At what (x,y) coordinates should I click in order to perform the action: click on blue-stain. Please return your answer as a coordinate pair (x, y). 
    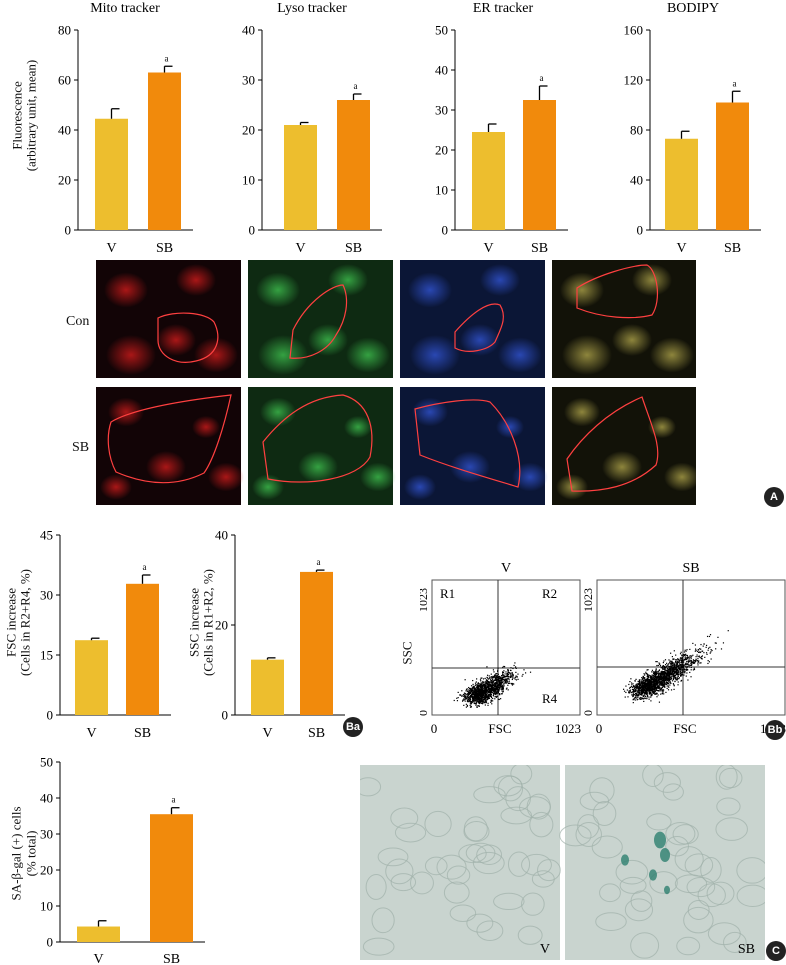
    Looking at the image, I should click on (667, 890).